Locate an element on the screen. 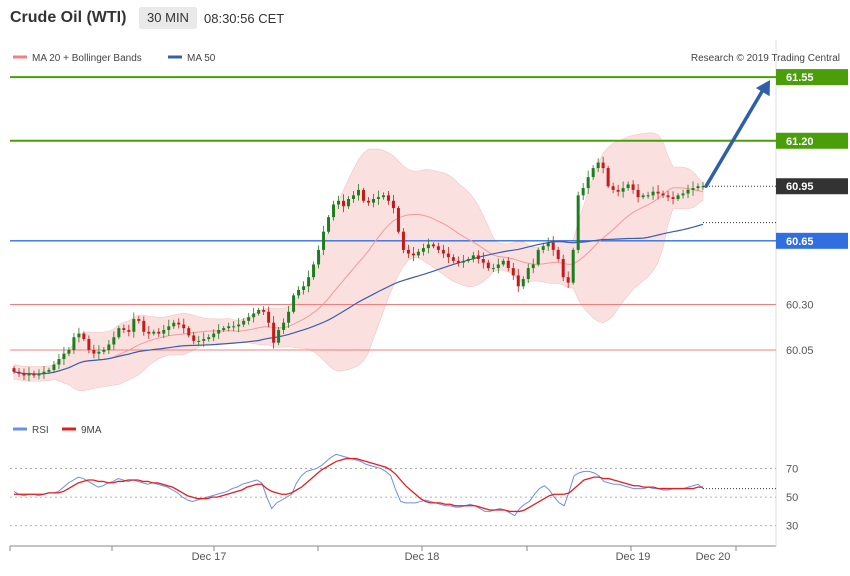 This screenshot has width=850, height=576. current-price-label: 60.95 is located at coordinates (800, 187).